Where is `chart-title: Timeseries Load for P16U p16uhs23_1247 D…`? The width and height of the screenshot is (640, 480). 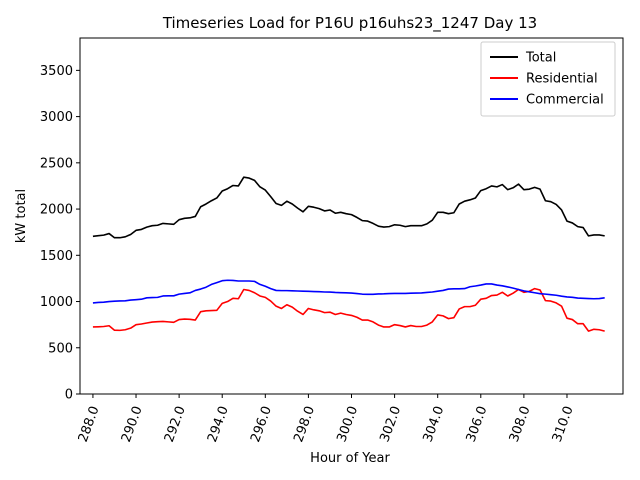
chart-title: Timeseries Load for P16U p16uhs23_1247 D… is located at coordinates (349, 23).